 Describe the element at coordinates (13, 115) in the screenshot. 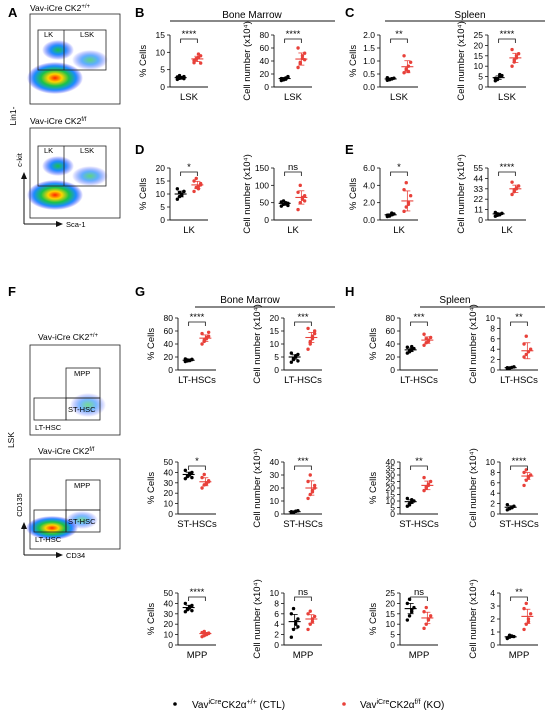

I see `flow-a-y-axis-lin: Lin1-` at that location.